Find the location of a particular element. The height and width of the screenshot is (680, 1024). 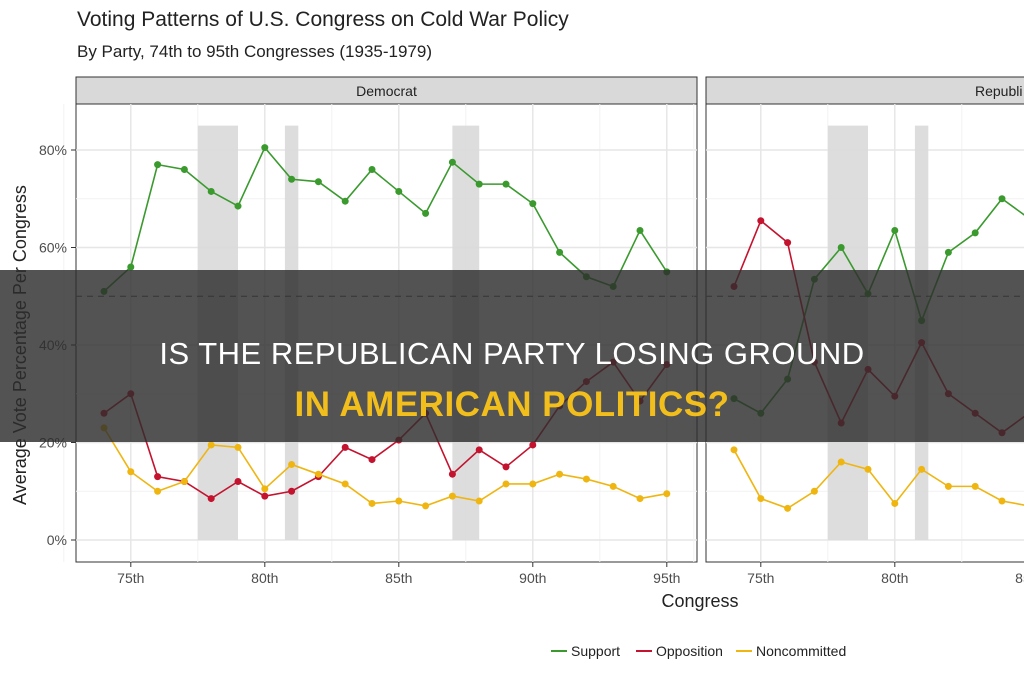

headline-line-1: IS THE REPUBLICAN PARTY LOSING GROUND is located at coordinates (512, 353).